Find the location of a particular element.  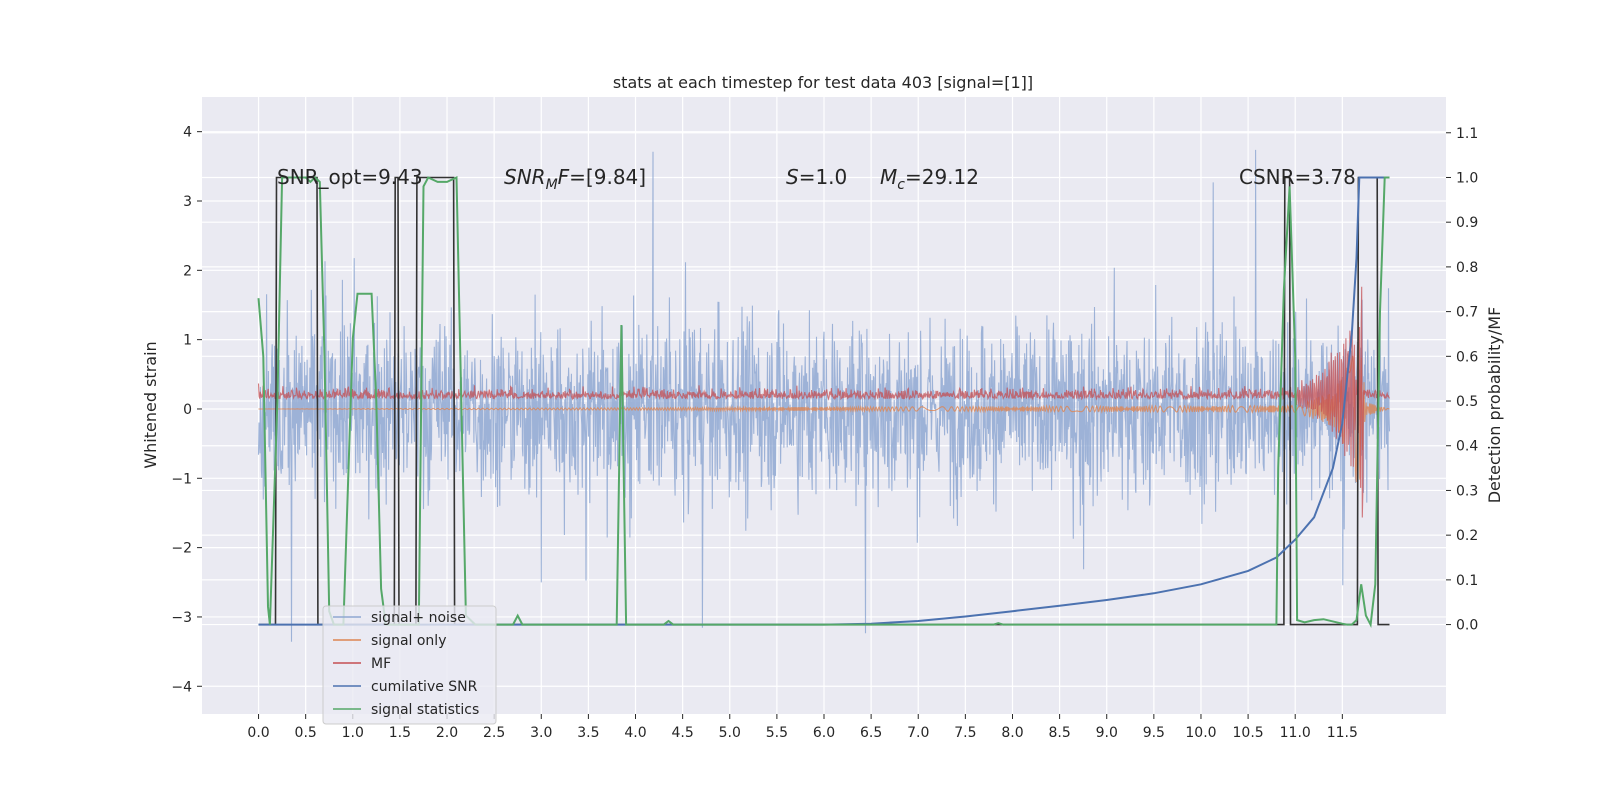

annotation-snr-mf: SNRMF=[9.84] is located at coordinates (575, 179).